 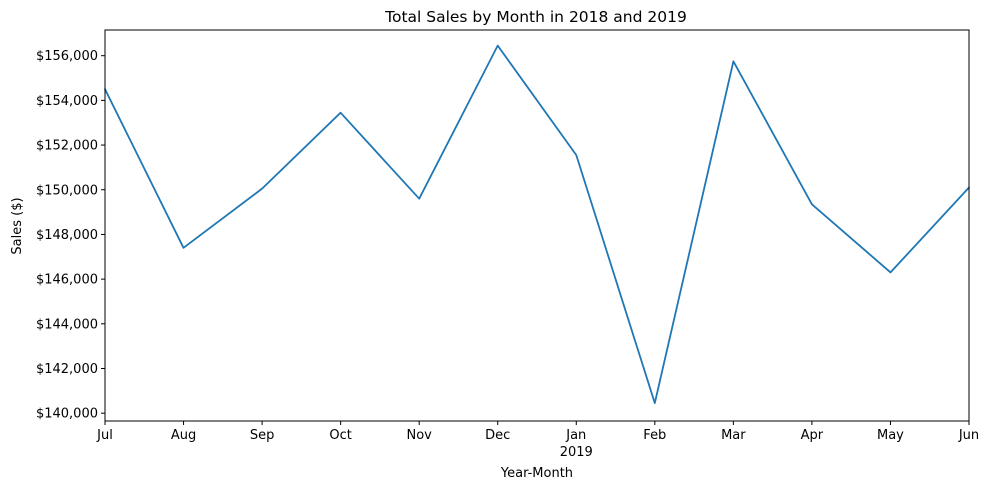 What do you see at coordinates (497, 435) in the screenshot?
I see `x-tick-label: Dec` at bounding box center [497, 435].